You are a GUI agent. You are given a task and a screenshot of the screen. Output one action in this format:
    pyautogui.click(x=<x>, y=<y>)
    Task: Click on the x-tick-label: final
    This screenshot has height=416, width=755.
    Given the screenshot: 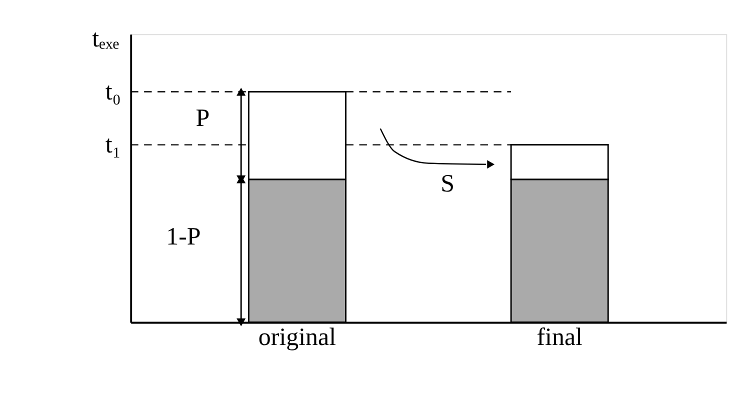 What is the action you would take?
    pyautogui.click(x=559, y=337)
    